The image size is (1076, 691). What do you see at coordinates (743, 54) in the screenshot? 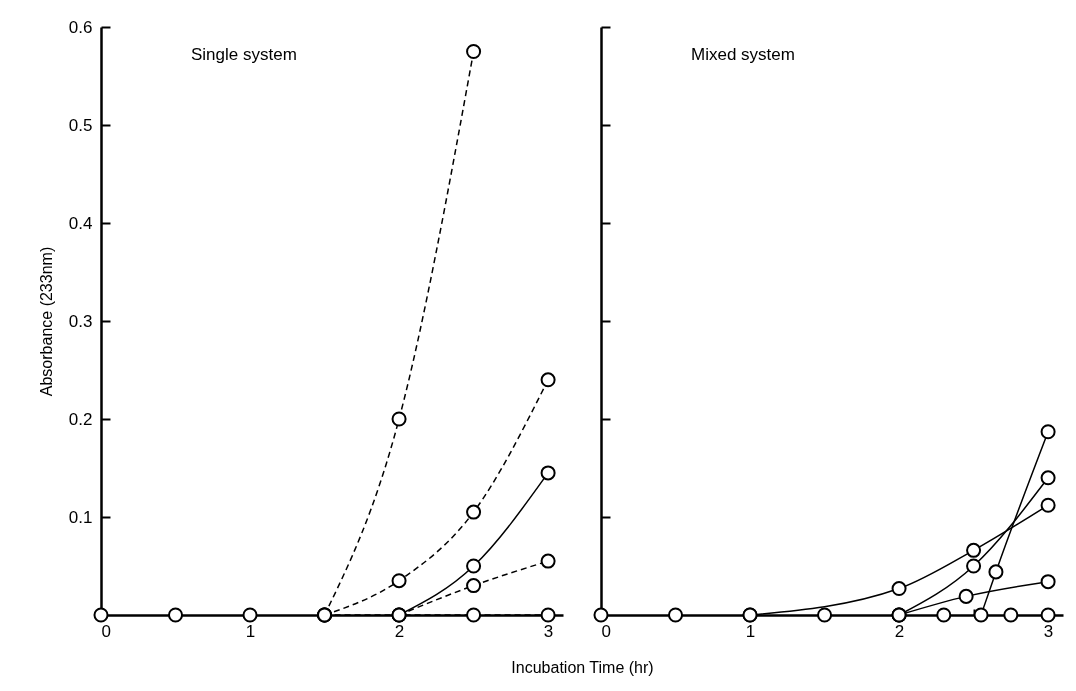
I see `text: Mixed system` at bounding box center [743, 54].